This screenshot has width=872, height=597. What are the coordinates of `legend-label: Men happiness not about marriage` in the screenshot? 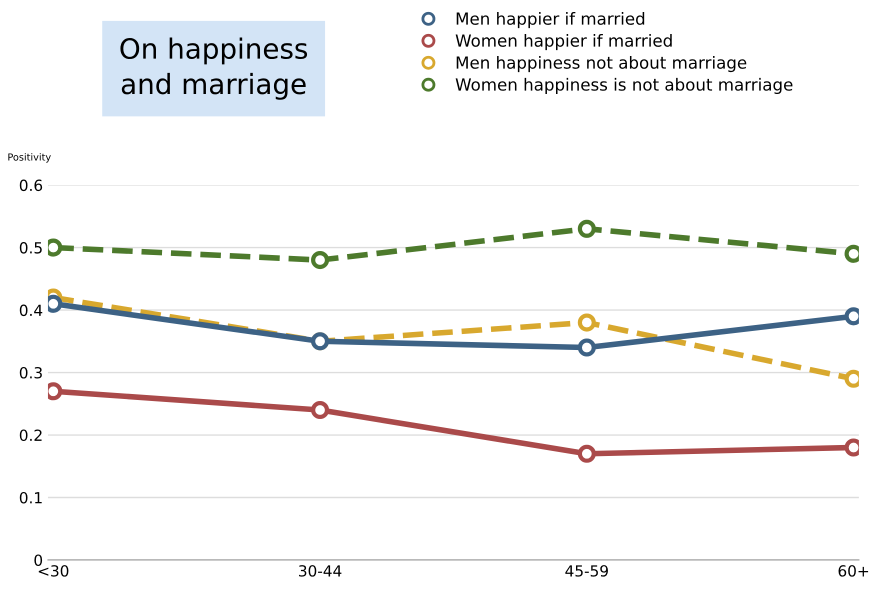 It's located at (601, 64).